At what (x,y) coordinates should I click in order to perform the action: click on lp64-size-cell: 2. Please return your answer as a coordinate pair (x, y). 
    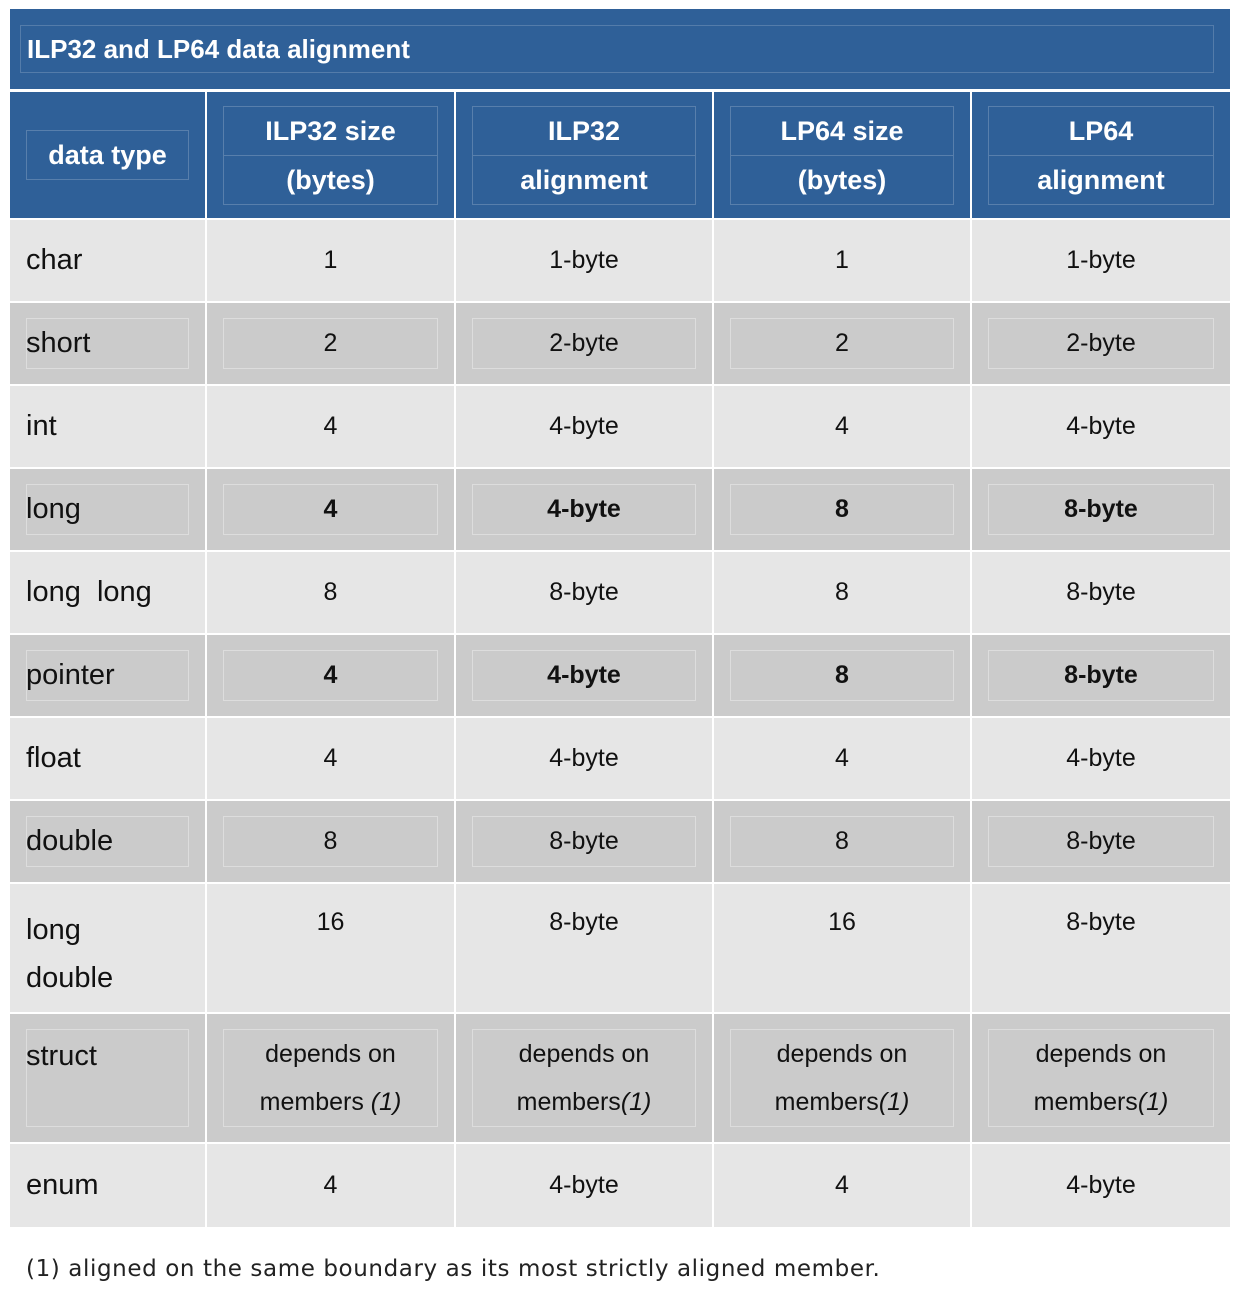
    Looking at the image, I should click on (843, 343).